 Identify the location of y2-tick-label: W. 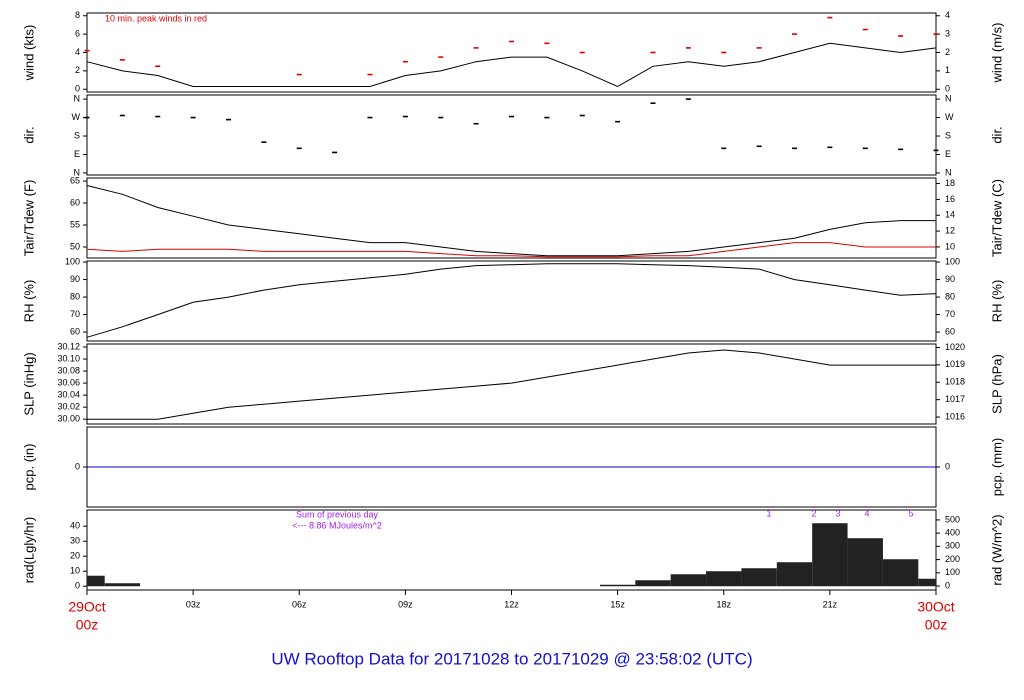
(949, 117).